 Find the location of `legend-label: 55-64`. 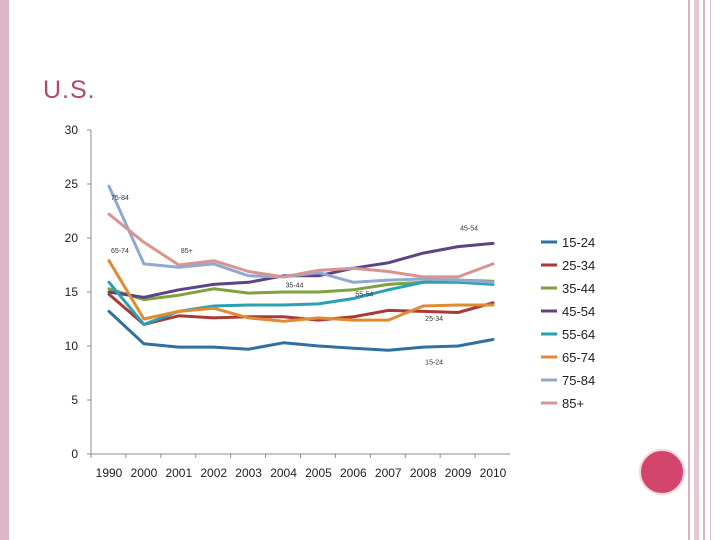

legend-label: 55-64 is located at coordinates (578, 334).